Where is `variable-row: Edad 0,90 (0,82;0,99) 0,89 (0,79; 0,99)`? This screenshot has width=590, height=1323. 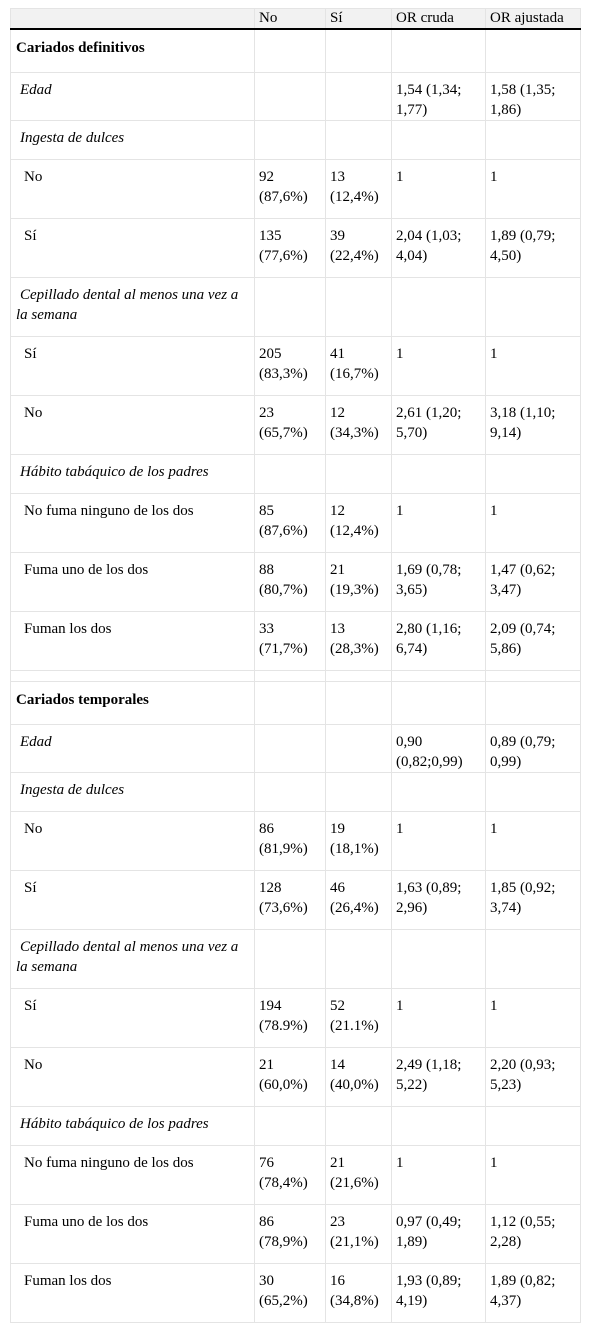
variable-row: Edad 0,90 (0,82;0,99) 0,89 (0,79; 0,99) is located at coordinates (295, 748).